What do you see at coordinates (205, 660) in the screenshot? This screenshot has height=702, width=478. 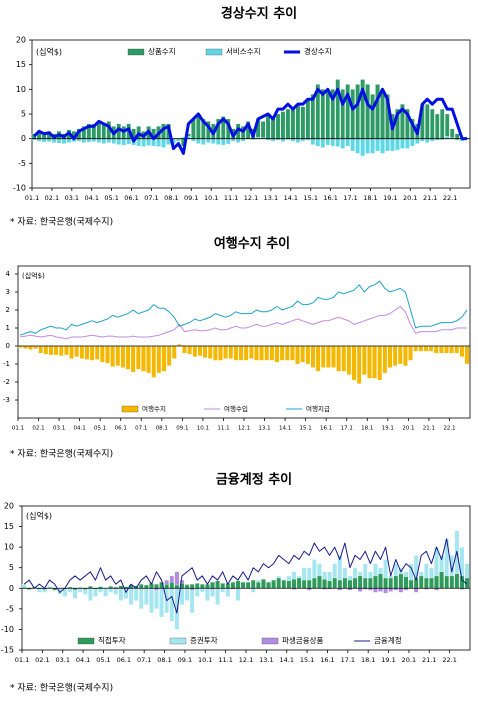 I see `x-tick-label: 10.1` at bounding box center [205, 660].